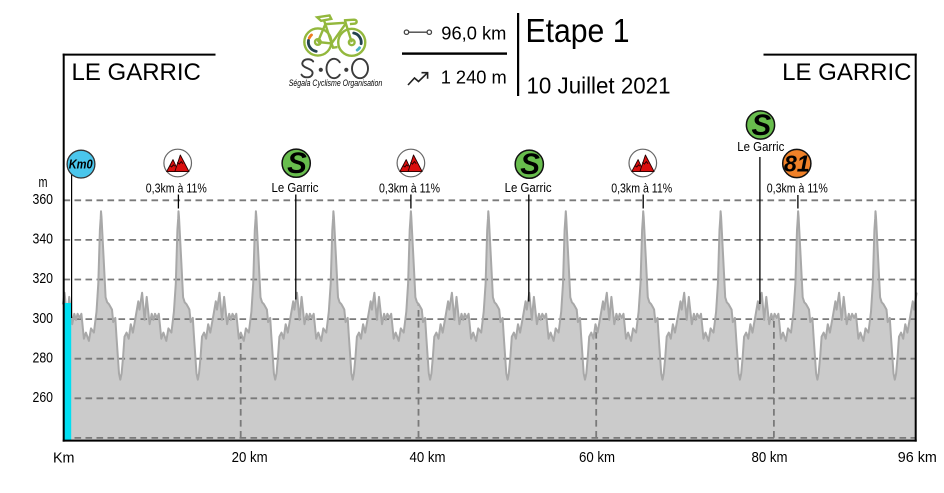 The image size is (944, 493). Describe the element at coordinates (43, 398) in the screenshot. I see `svg-text: 260` at that location.